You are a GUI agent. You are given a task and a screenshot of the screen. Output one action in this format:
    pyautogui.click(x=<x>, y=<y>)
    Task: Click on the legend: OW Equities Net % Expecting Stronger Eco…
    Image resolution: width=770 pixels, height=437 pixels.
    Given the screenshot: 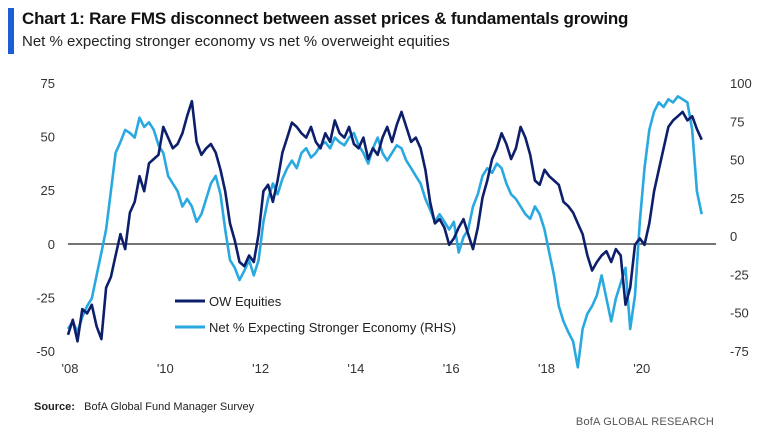 What is the action you would take?
    pyautogui.click(x=315, y=314)
    